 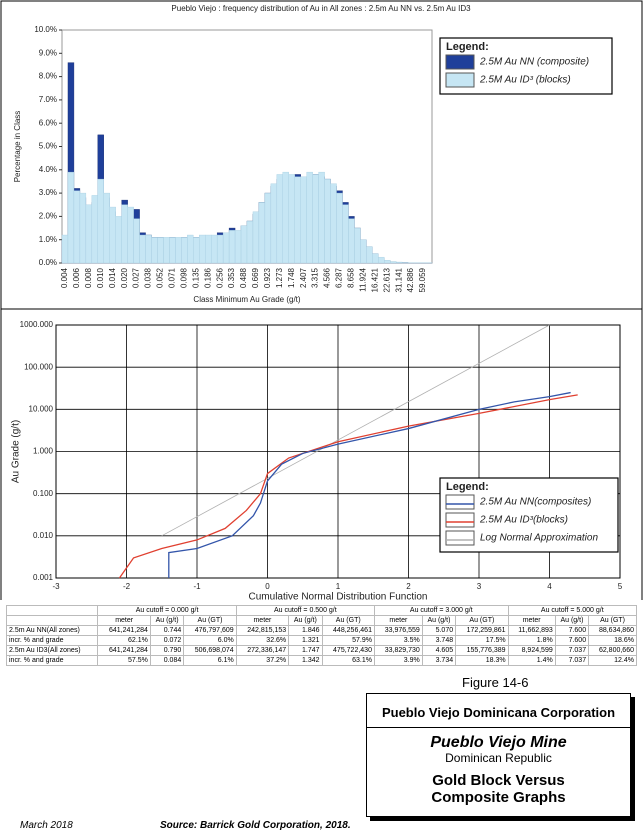 I want to click on x-tick-label: 0.006, so click(x=76, y=277).